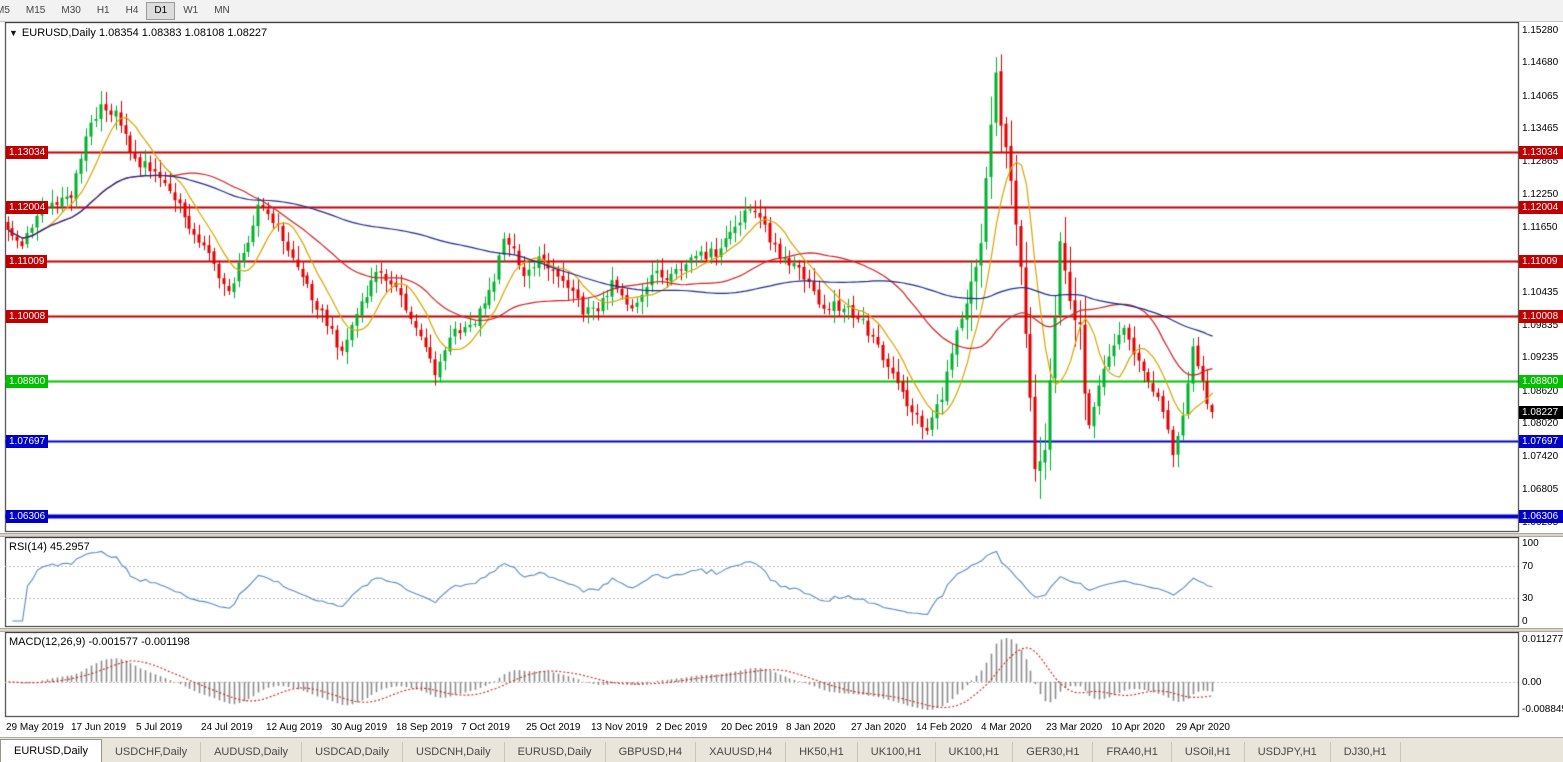  What do you see at coordinates (5, 10) in the screenshot?
I see `timeframe-button-M5: M5` at bounding box center [5, 10].